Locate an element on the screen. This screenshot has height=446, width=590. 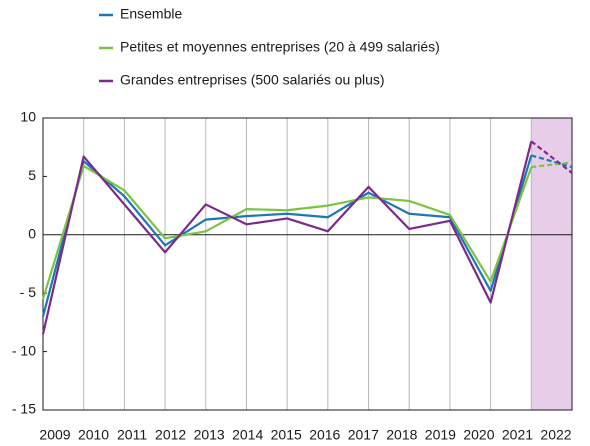
x-tick-label: 2019 is located at coordinates (440, 435).